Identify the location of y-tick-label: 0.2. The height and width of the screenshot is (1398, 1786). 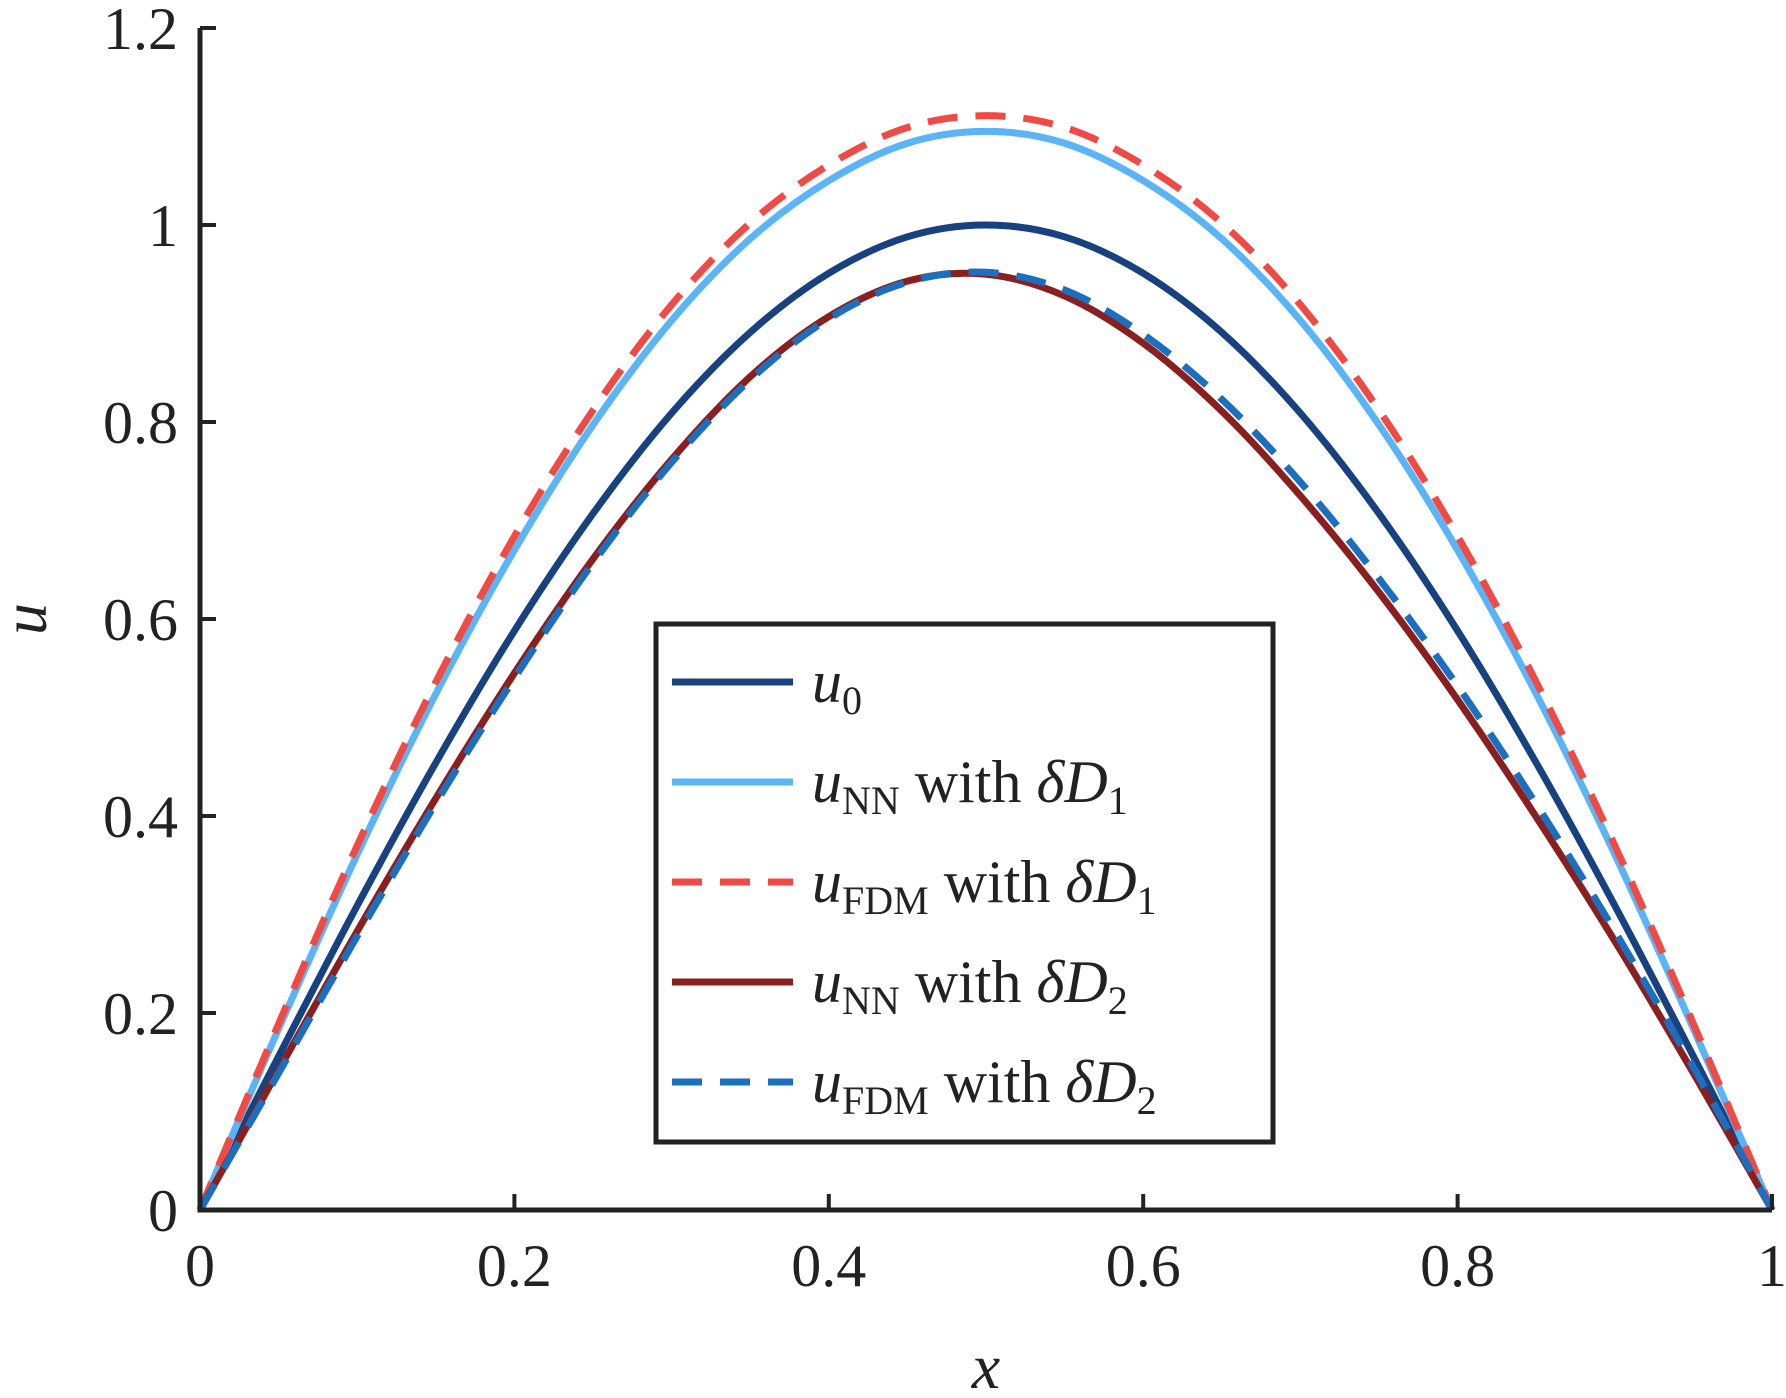
(140, 1014).